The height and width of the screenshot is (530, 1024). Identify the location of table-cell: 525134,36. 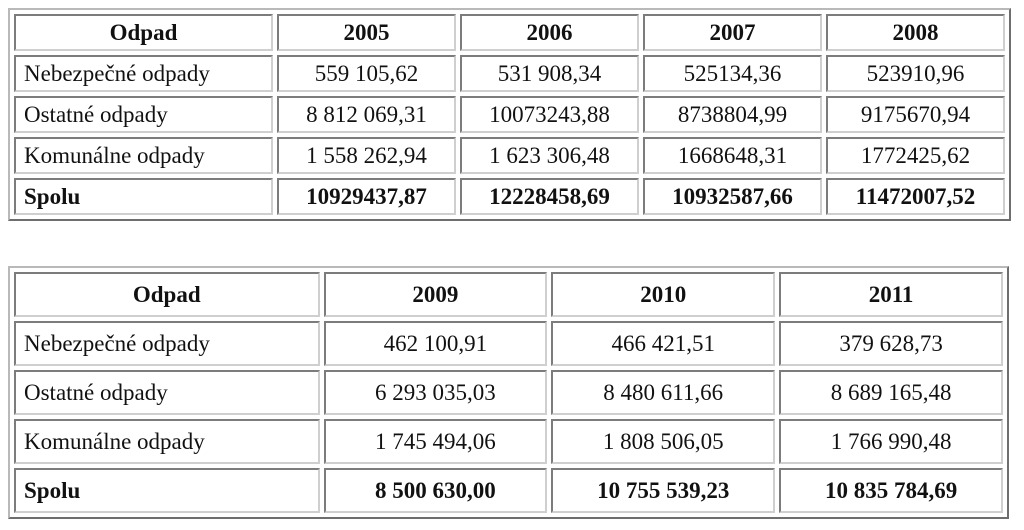
(732, 73).